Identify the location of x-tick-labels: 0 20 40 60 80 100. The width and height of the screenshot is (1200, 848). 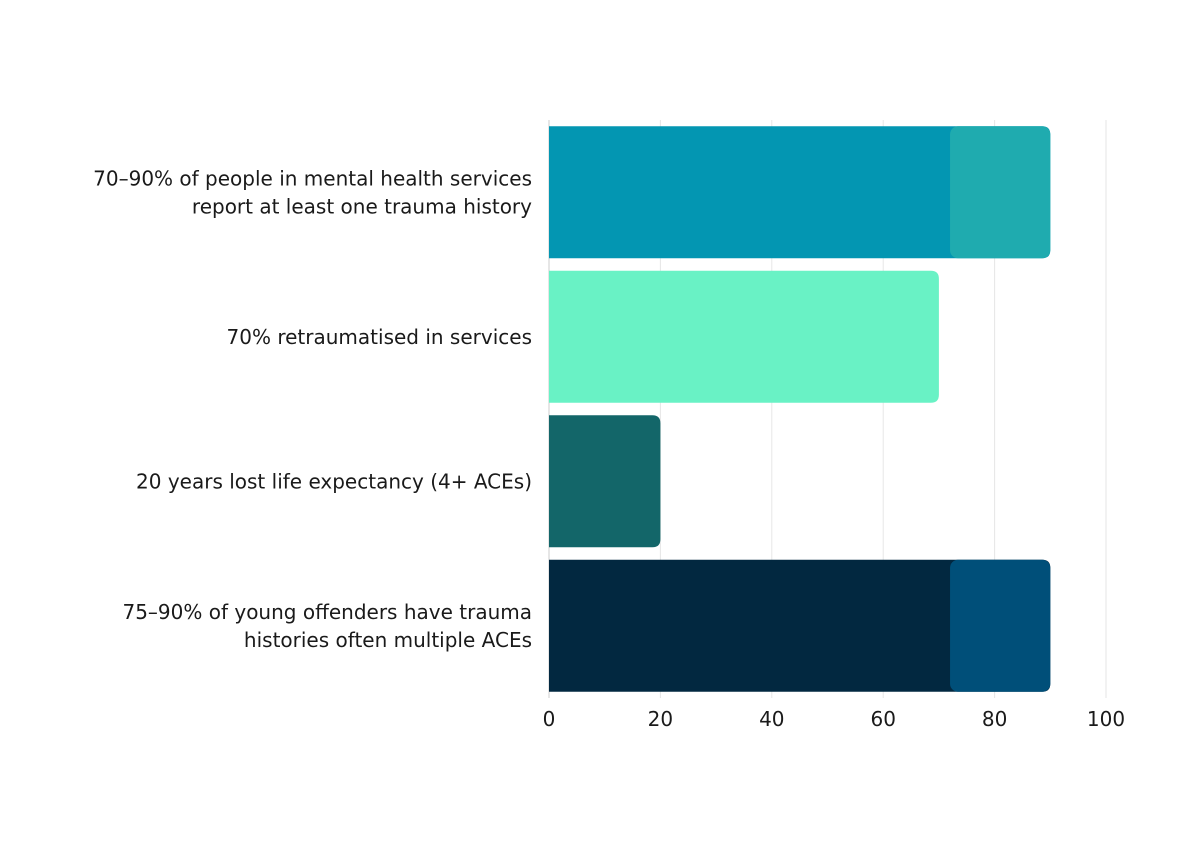
(834, 719).